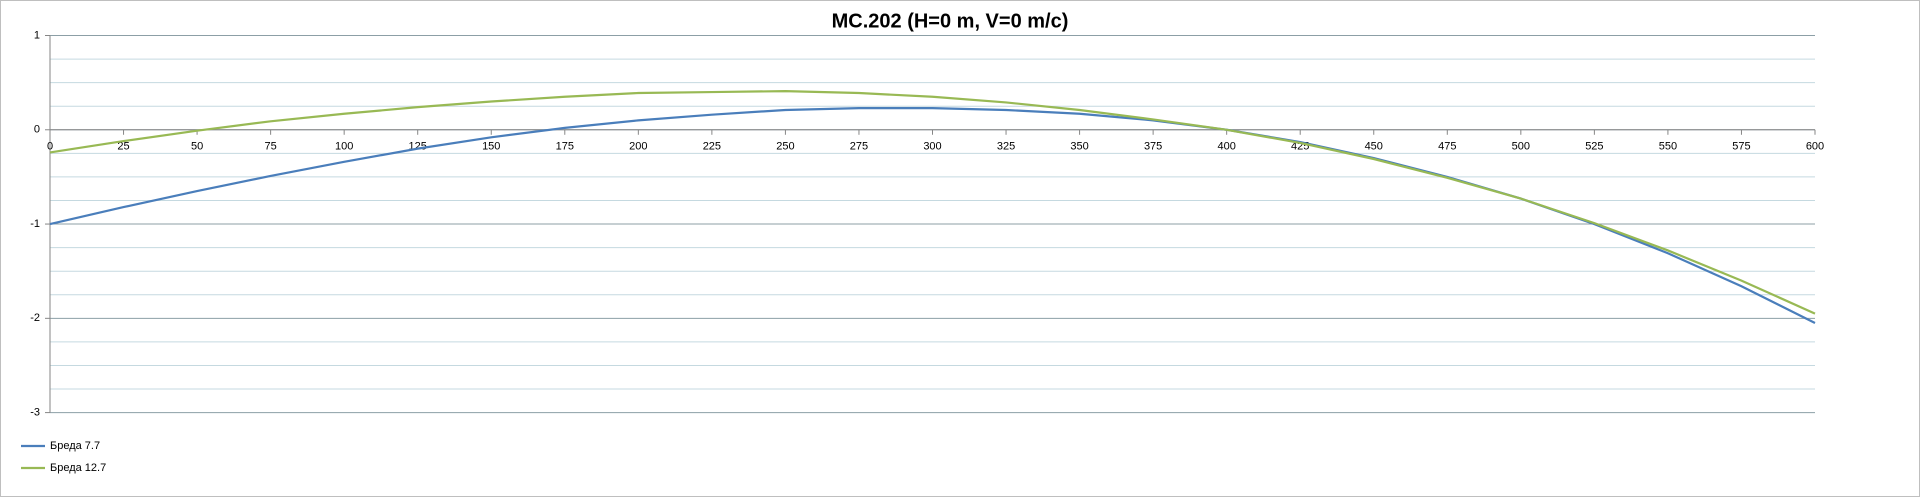 This screenshot has height=497, width=1920. I want to click on y-tick-label: 0, so click(37, 130).